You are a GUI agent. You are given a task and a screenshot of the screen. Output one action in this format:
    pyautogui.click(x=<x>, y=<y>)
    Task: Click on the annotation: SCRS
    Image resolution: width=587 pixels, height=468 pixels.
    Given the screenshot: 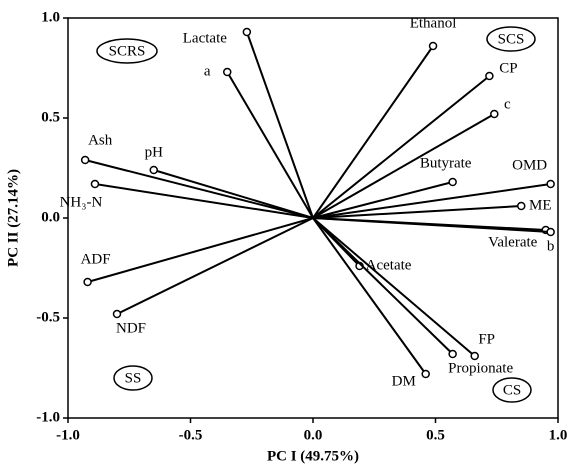 What is the action you would take?
    pyautogui.click(x=127, y=51)
    